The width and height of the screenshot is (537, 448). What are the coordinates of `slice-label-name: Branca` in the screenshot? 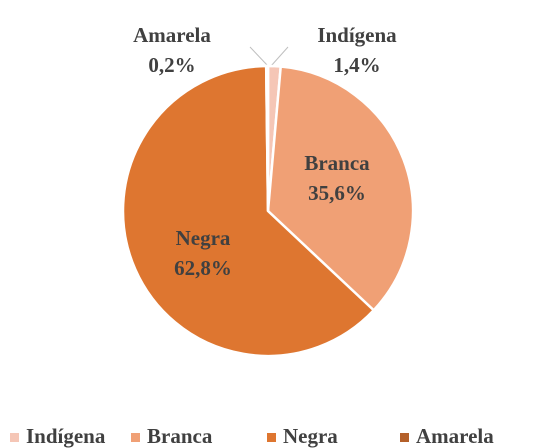 It's located at (337, 163).